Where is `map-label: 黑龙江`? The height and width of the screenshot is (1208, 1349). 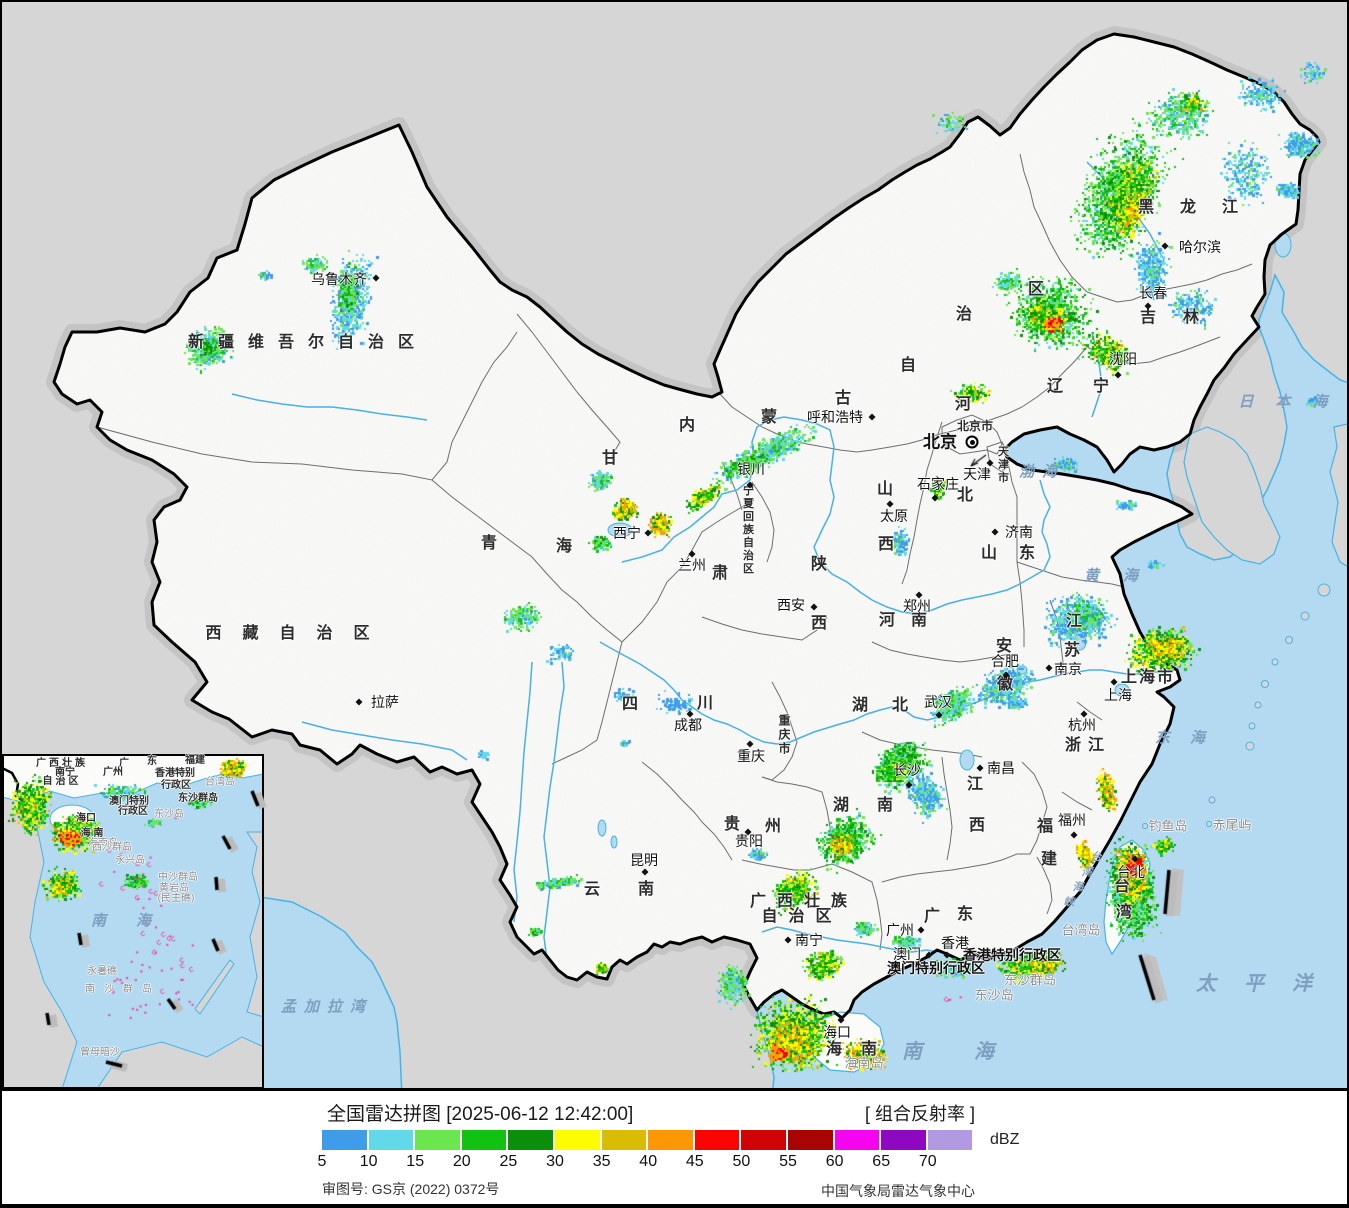
map-label: 黑龙江 is located at coordinates (1201, 207).